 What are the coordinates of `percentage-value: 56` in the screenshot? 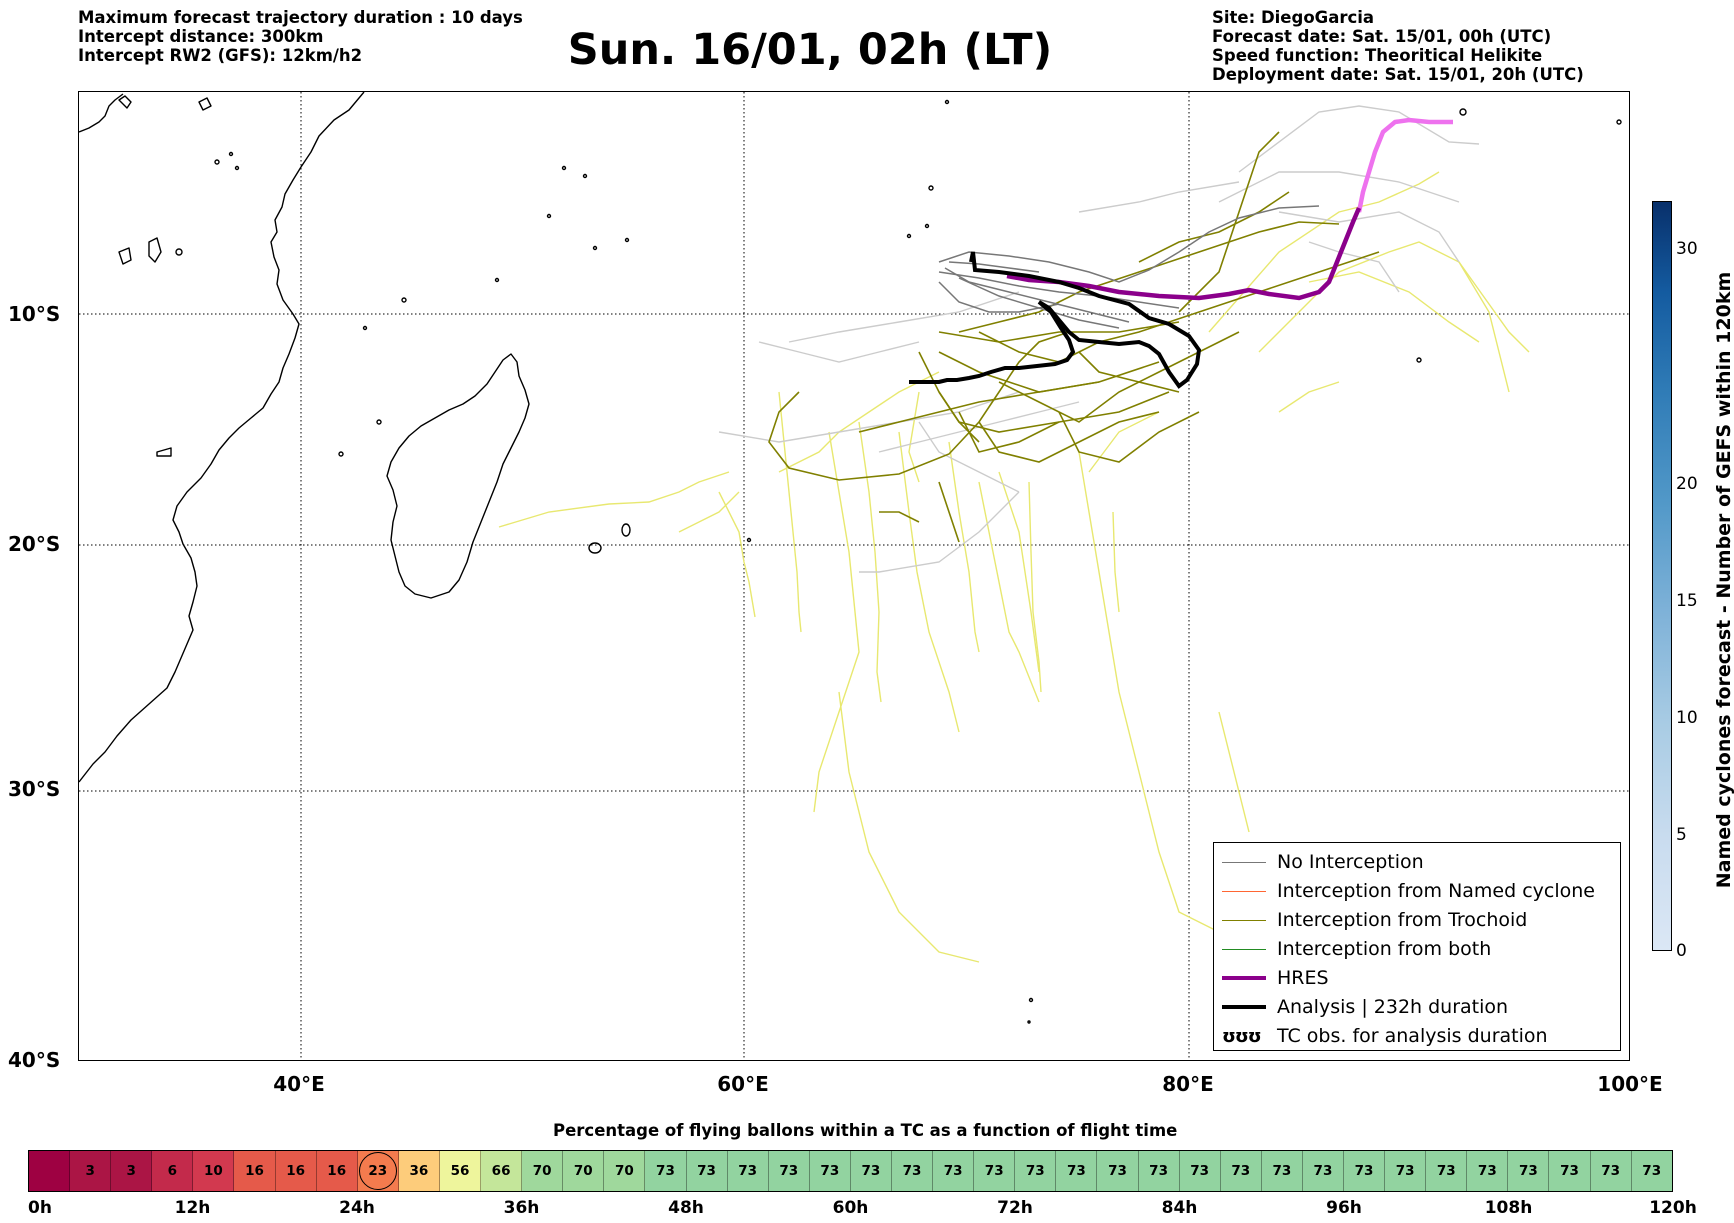 It's located at (460, 1171).